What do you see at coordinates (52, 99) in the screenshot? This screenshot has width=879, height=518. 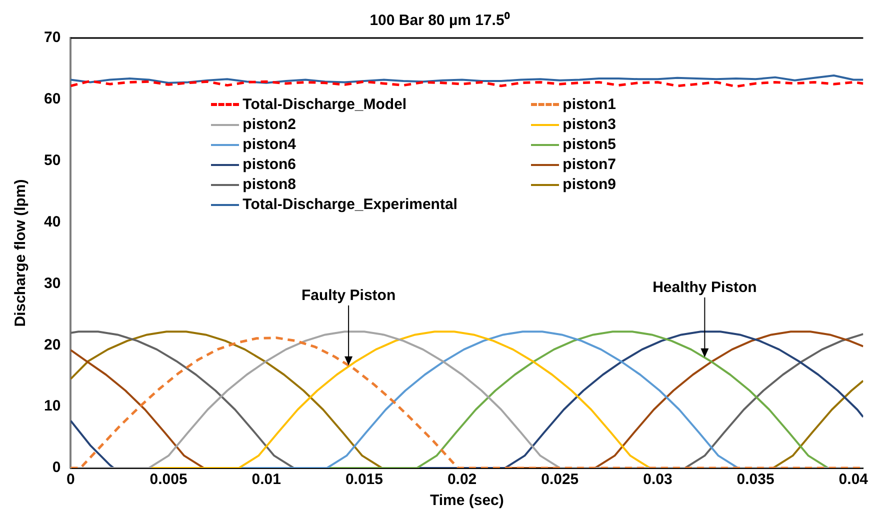 I see `y-tick-label: 60` at bounding box center [52, 99].